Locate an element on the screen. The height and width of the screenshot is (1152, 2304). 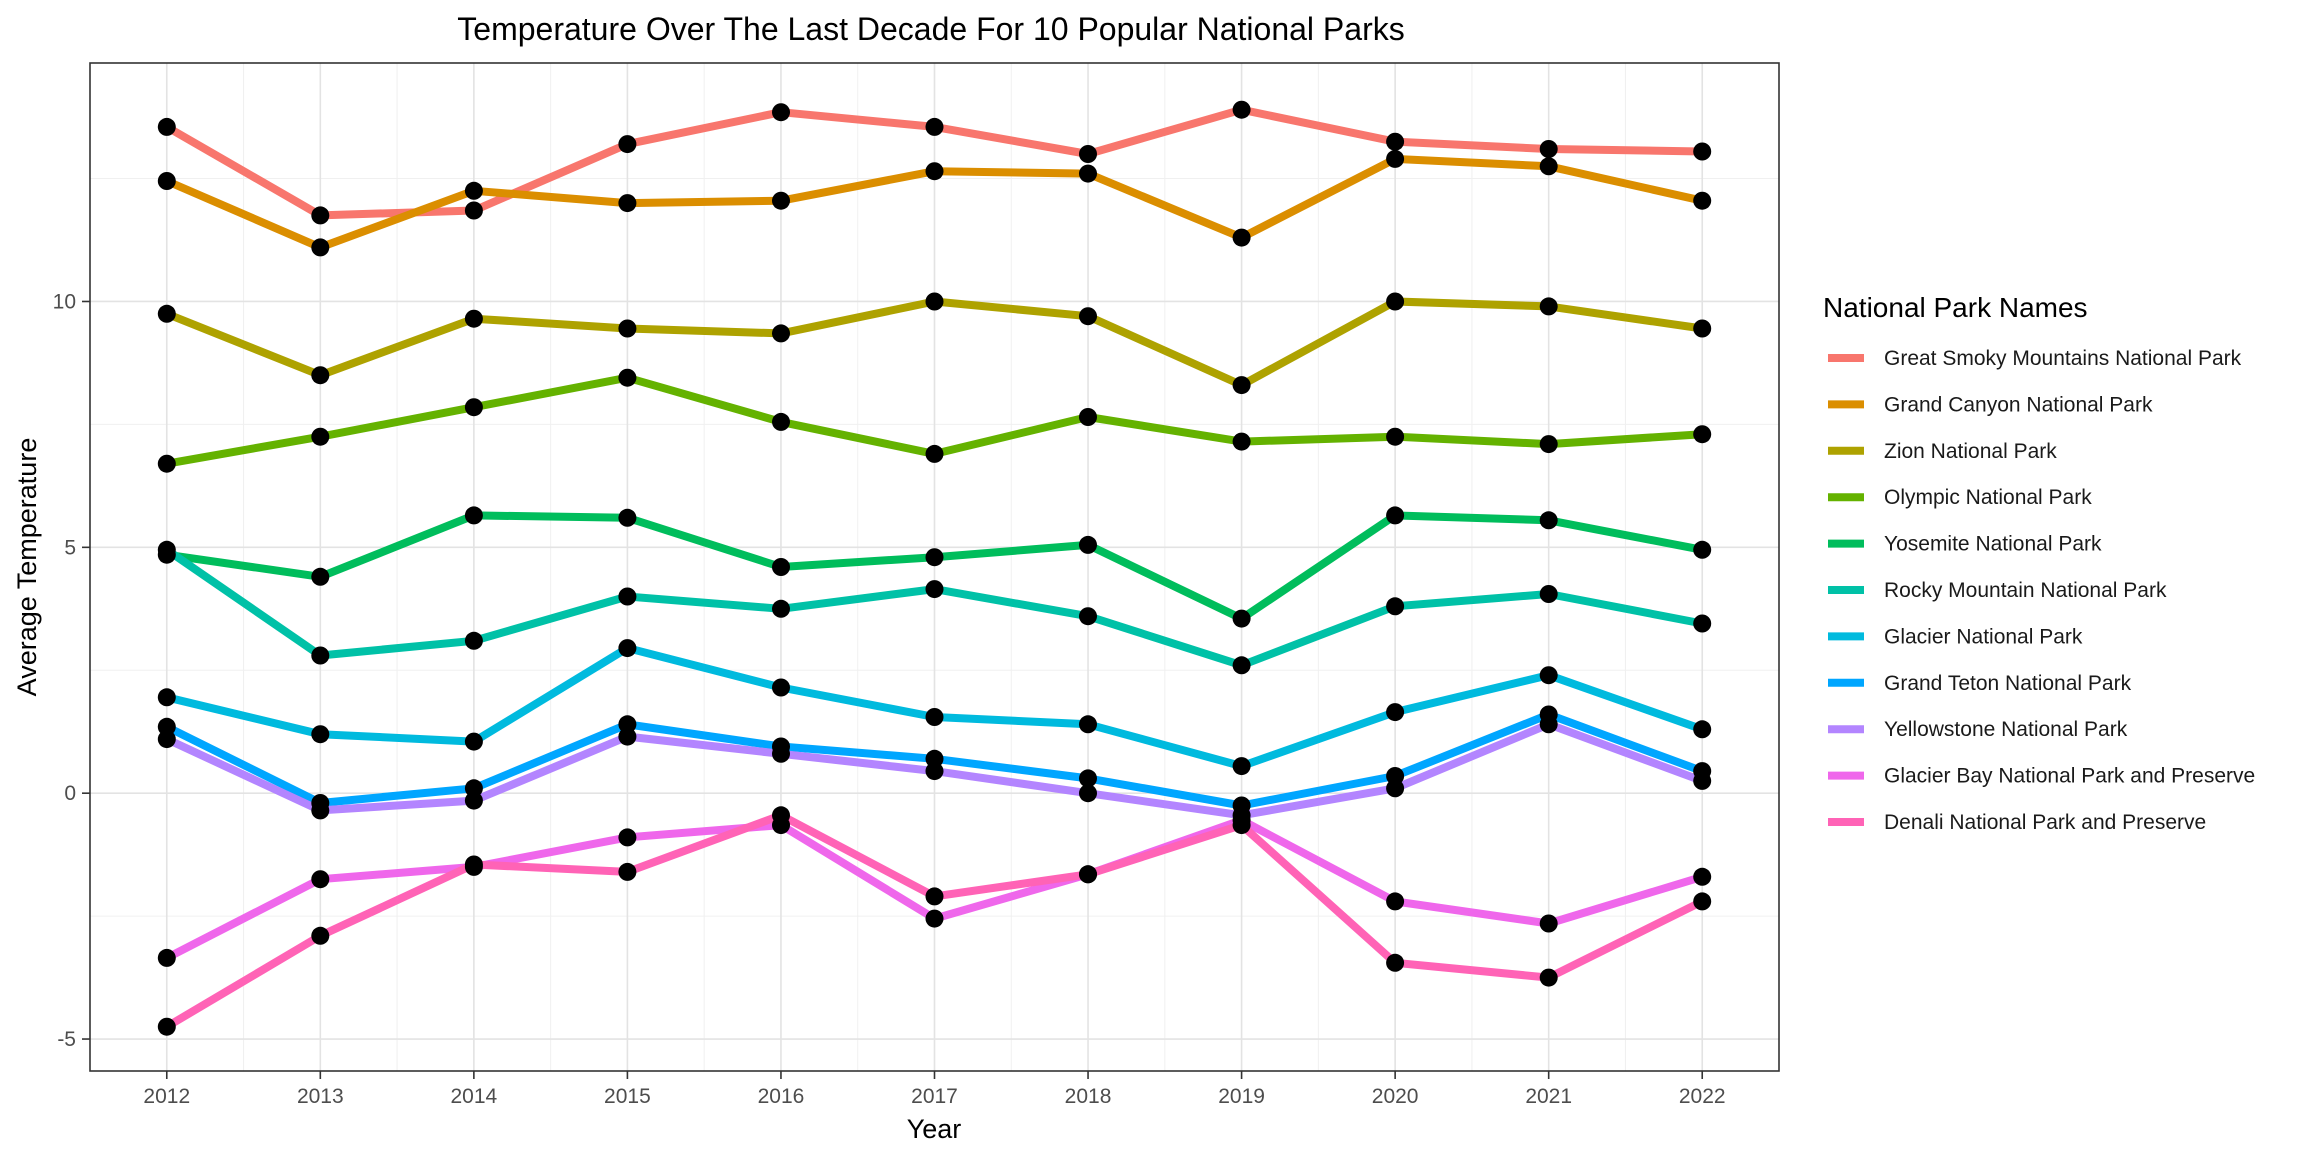
legend-label: Yosemite National Park is located at coordinates (1993, 544).